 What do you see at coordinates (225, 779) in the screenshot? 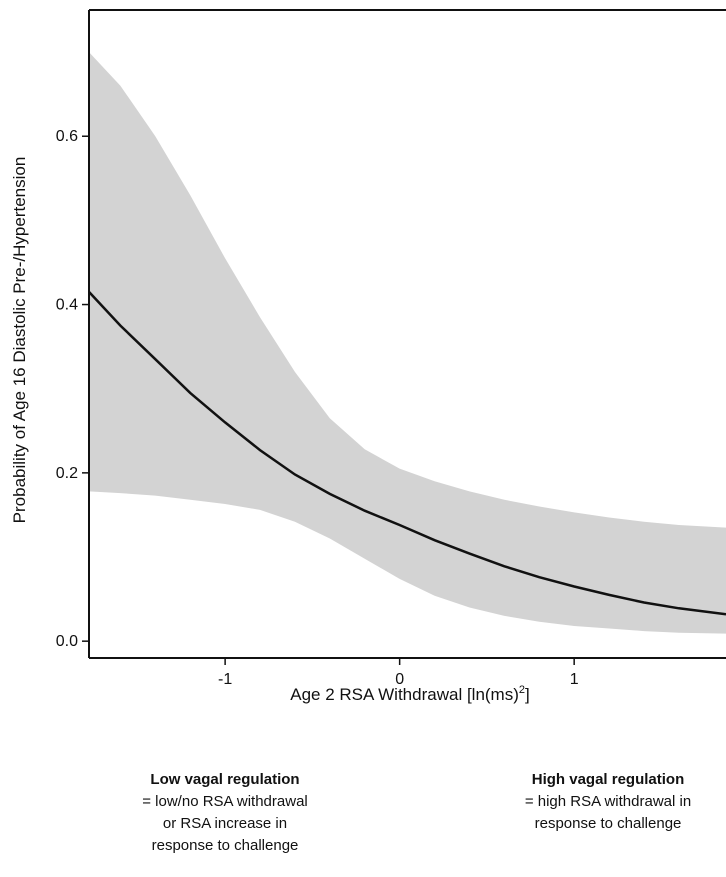
I see `low-vagal-heading: Low vagal regulation` at bounding box center [225, 779].